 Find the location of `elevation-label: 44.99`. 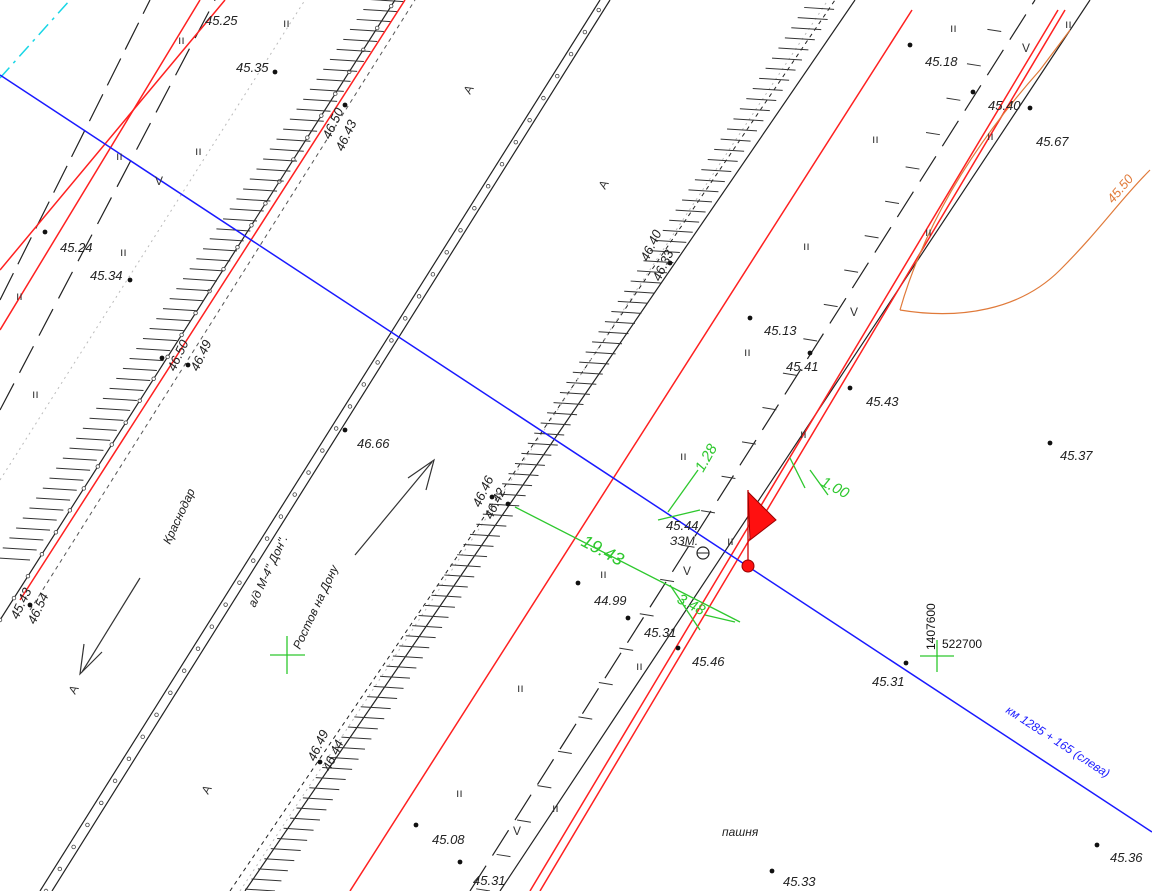

elevation-label: 44.99 is located at coordinates (610, 600).